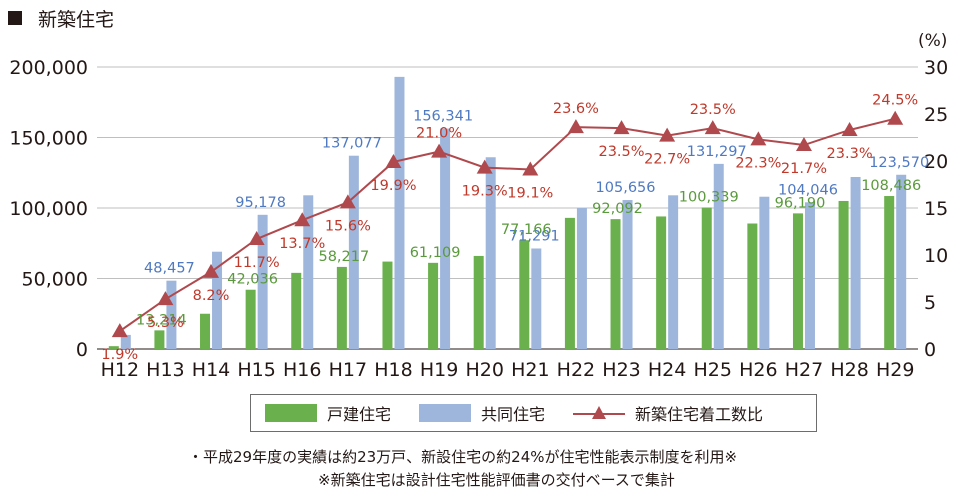 The width and height of the screenshot is (961, 494). Describe the element at coordinates (443, 117) in the screenshot. I see `data-label-collective: 156,341` at that location.